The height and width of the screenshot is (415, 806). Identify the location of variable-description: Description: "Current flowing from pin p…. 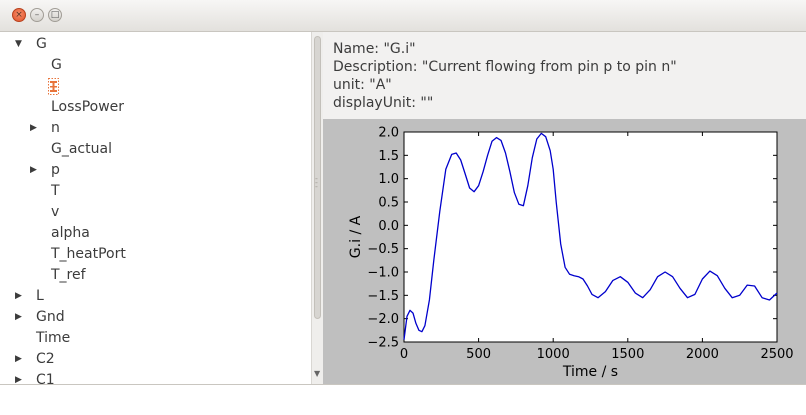
(505, 67).